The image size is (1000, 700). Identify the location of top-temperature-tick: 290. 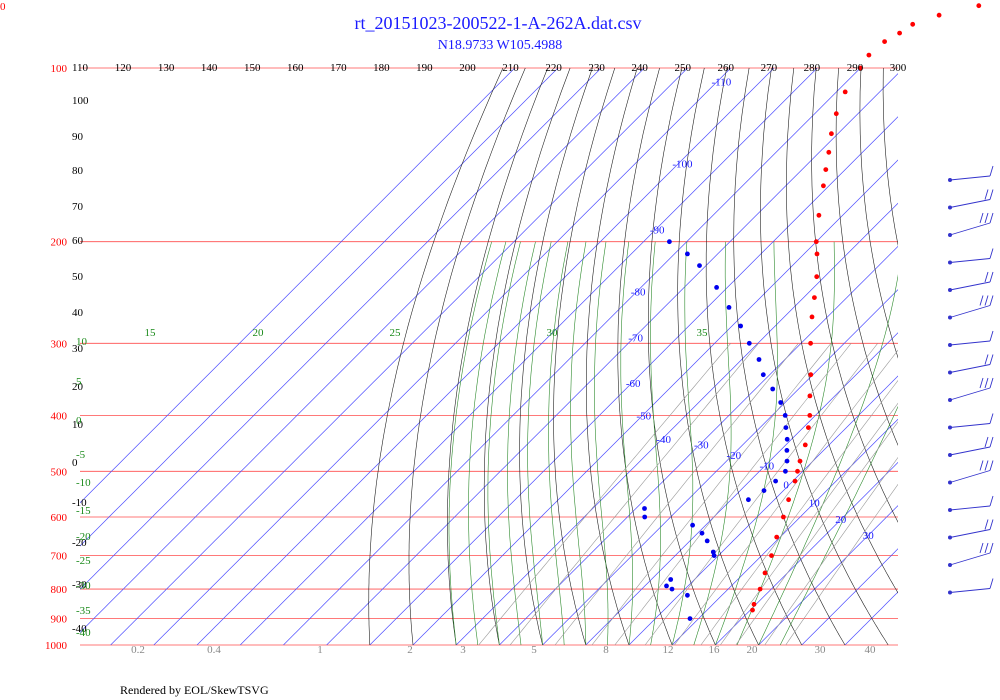
(855, 68).